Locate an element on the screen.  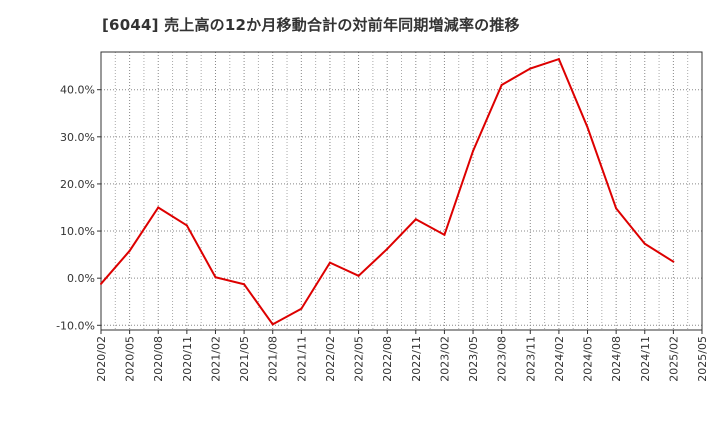
chart-title: [6044] 売上高の12か月移動合計の対前年同期増減率の推移 is located at coordinates (311, 25).